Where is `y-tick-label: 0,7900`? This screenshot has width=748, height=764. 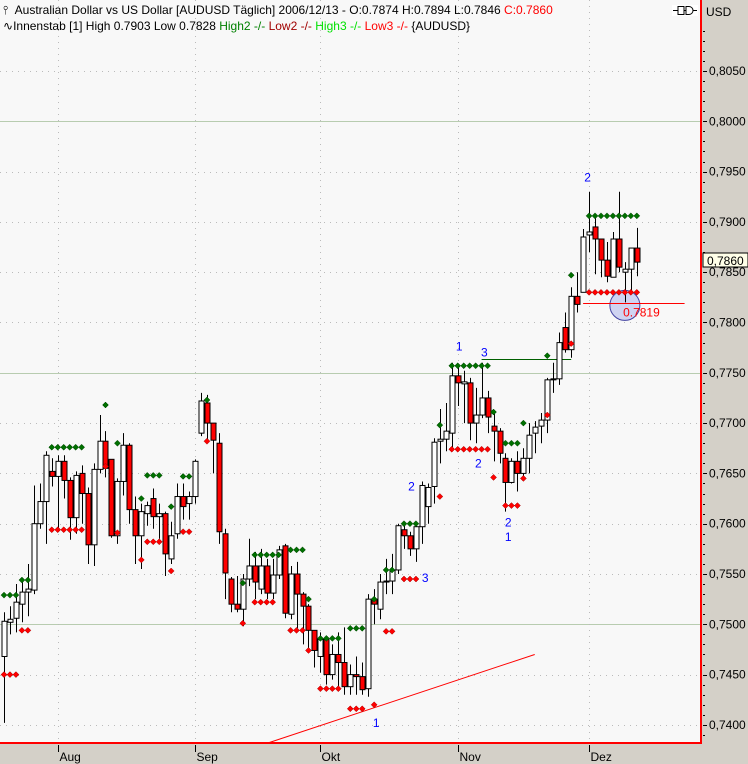 y-tick-label: 0,7900 is located at coordinates (727, 222).